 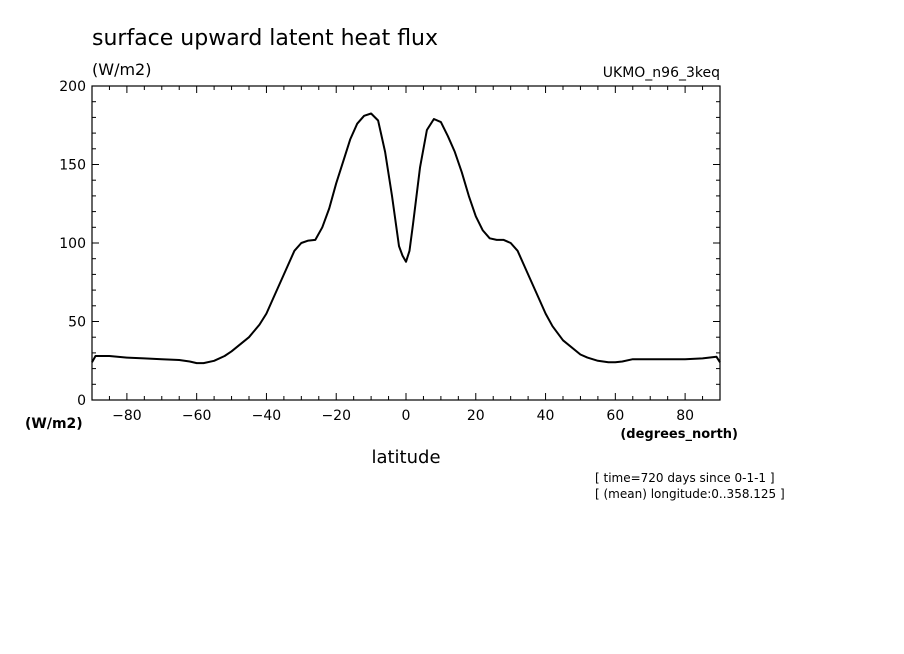 I want to click on chart-title: surface upward latent heat flux, so click(x=265, y=38).